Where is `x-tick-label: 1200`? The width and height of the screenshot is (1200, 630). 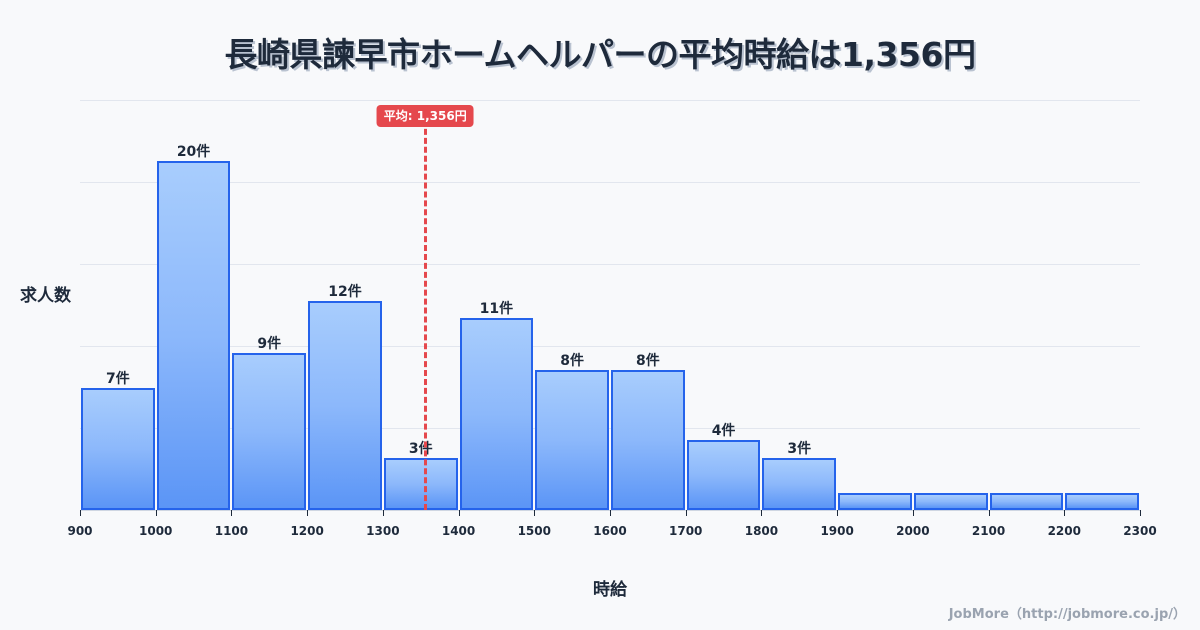
x-tick-label: 1200 is located at coordinates (307, 531).